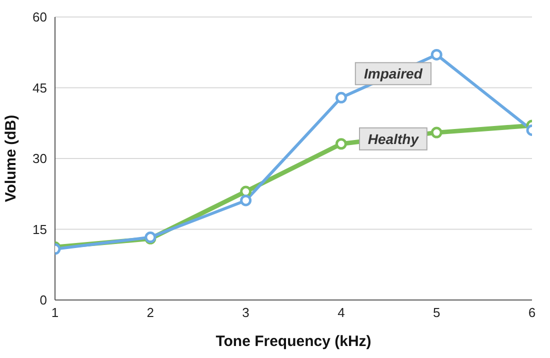 This screenshot has width=550, height=358. Describe the element at coordinates (246, 312) in the screenshot. I see `x-tick-label: 3` at that location.